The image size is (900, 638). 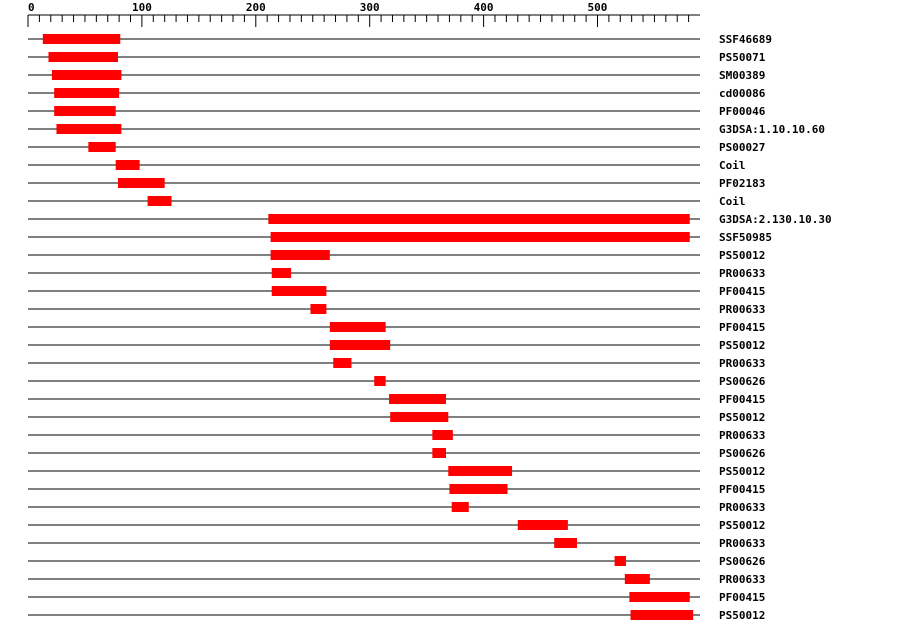 I want to click on row-label: SSF46689, so click(x=745, y=39).